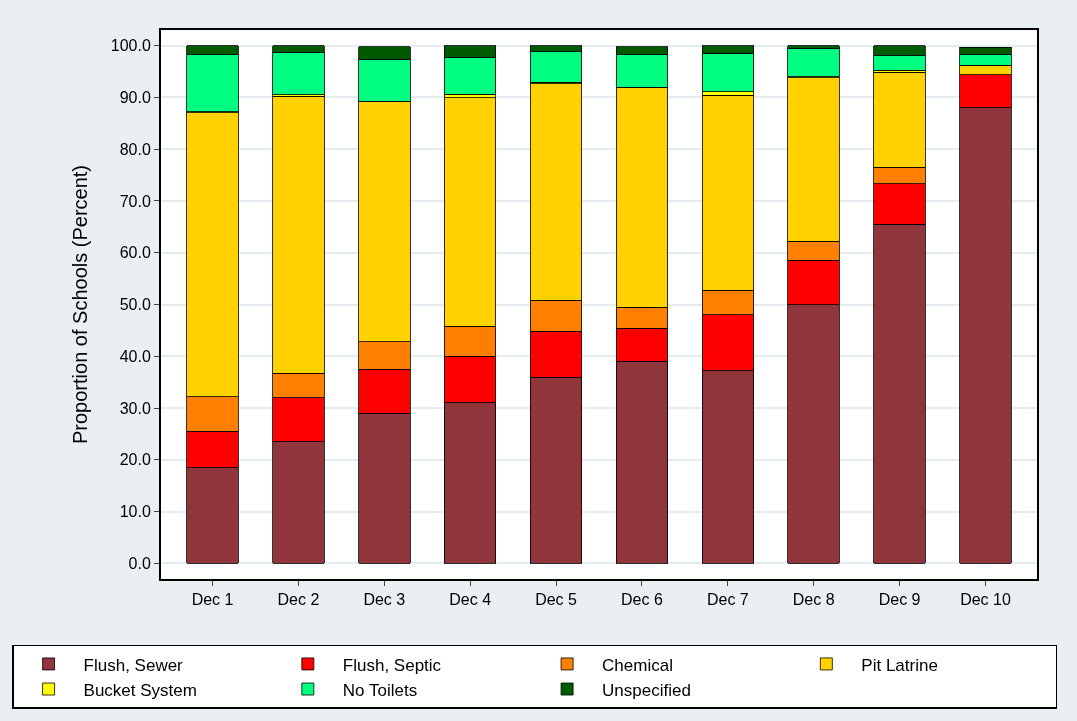 The image size is (1077, 721). What do you see at coordinates (212, 600) in the screenshot?
I see `x-tick-label: Dec 1` at bounding box center [212, 600].